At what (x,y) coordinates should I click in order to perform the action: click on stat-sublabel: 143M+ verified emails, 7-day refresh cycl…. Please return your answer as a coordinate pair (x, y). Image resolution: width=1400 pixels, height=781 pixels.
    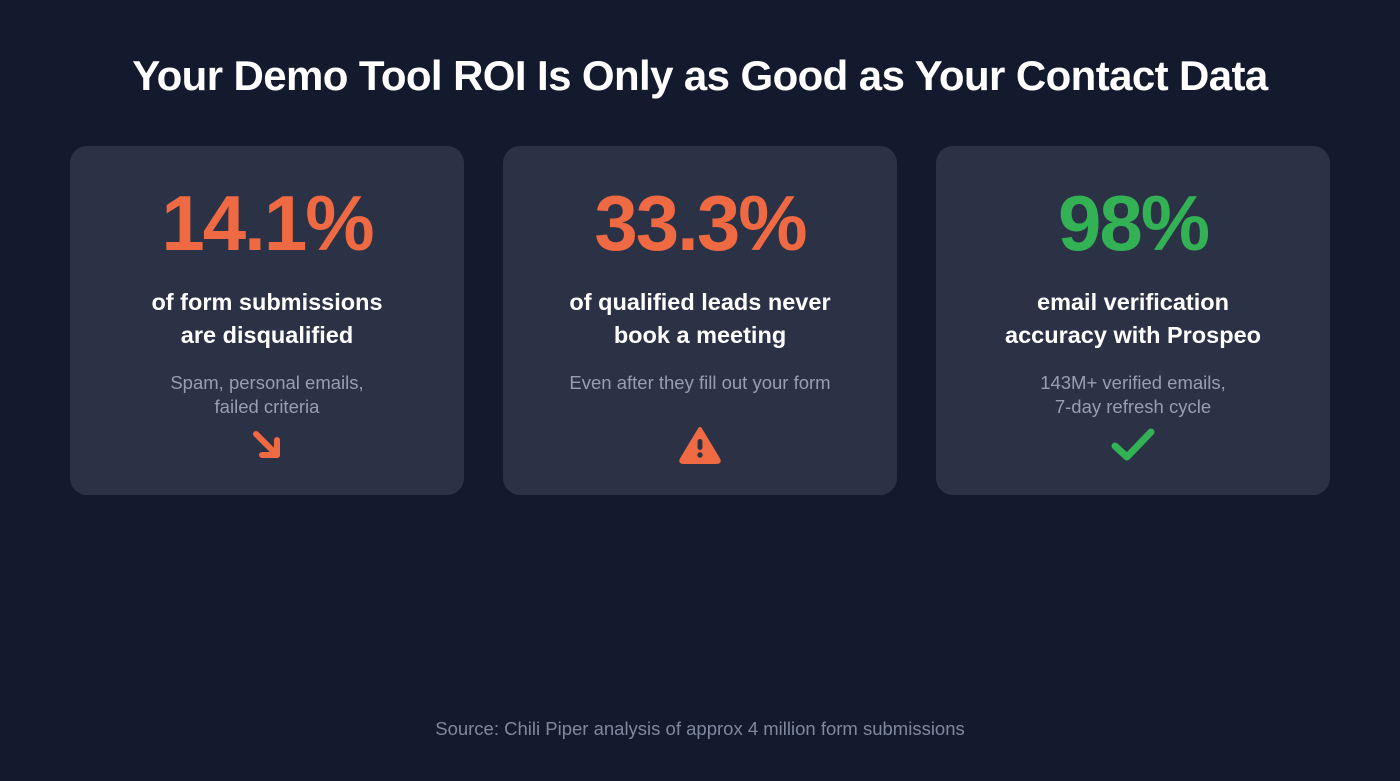
    Looking at the image, I should click on (1133, 394).